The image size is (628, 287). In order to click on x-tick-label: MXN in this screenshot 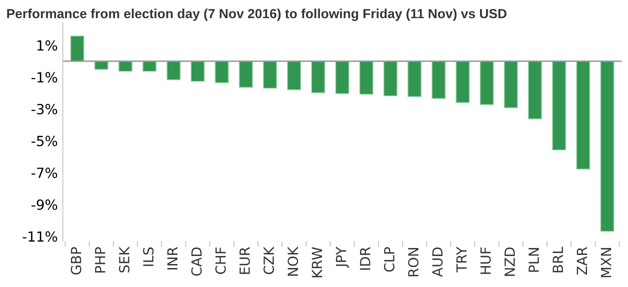, I will do `click(606, 263)`.